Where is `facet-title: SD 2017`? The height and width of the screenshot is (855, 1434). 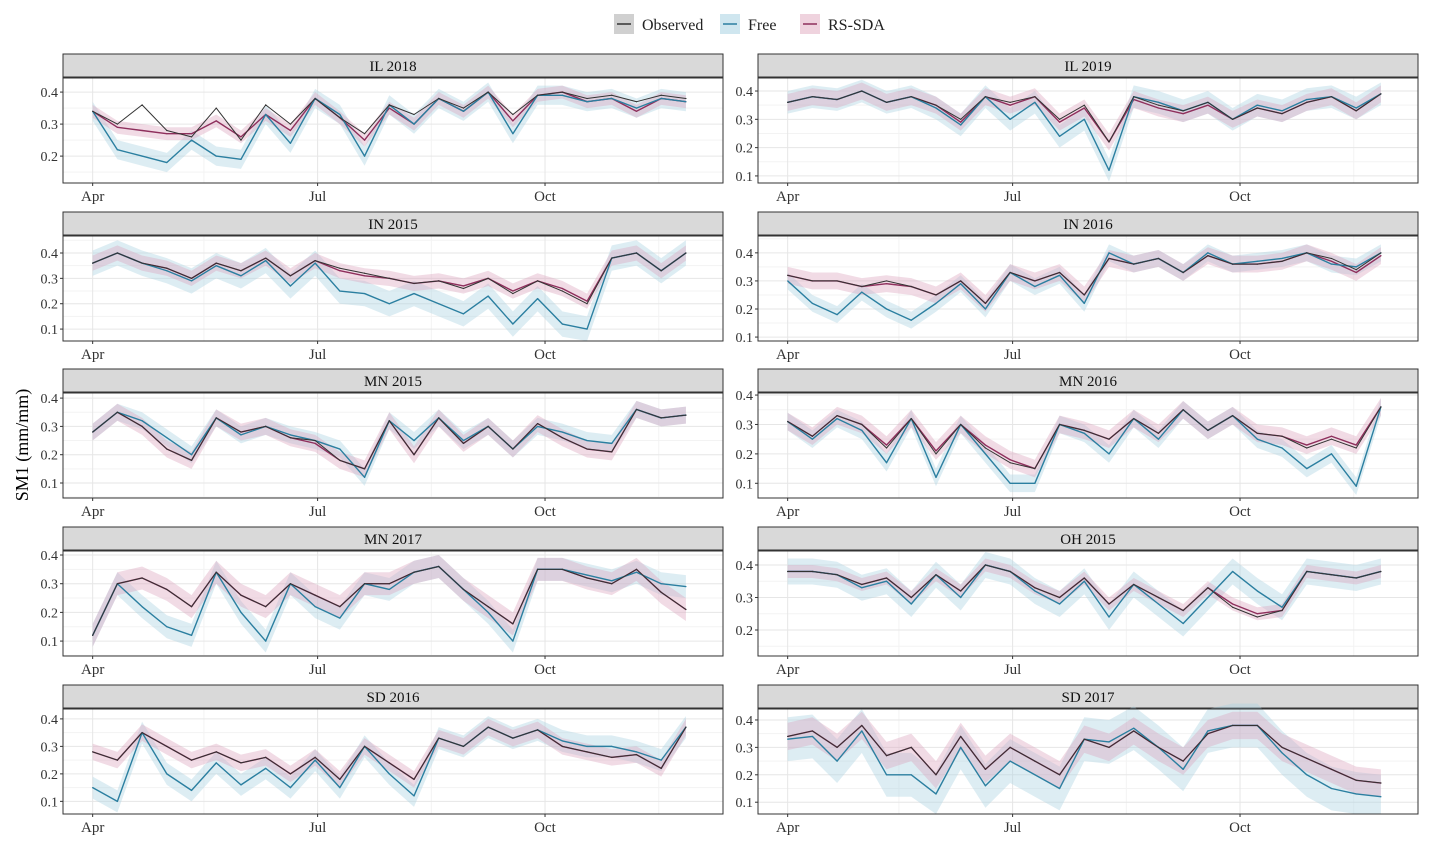
facet-title: SD 2017 is located at coordinates (1088, 698).